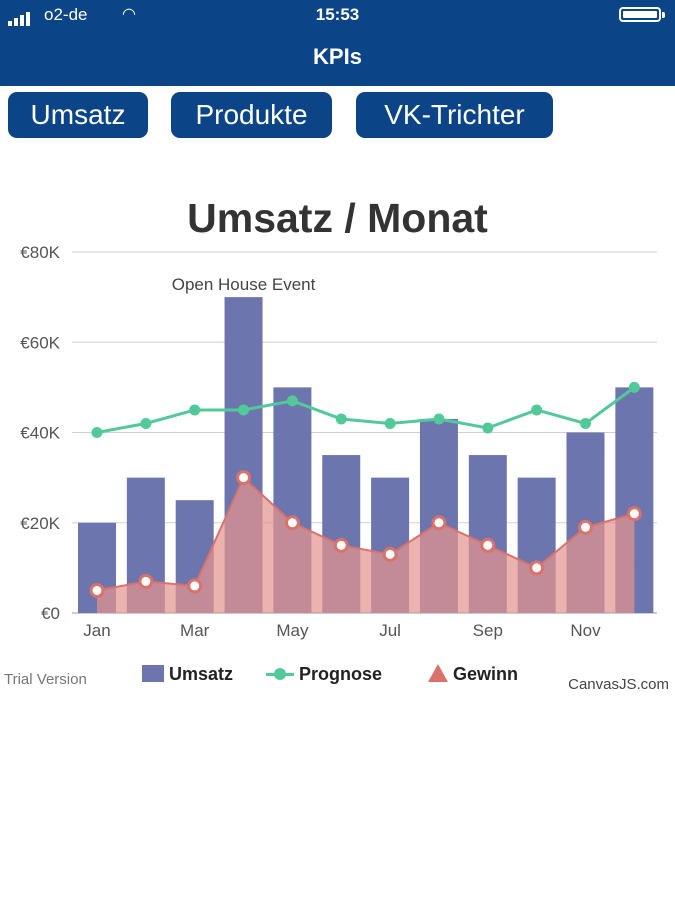 The height and width of the screenshot is (900, 675). I want to click on area-gewinn, so click(366, 545).